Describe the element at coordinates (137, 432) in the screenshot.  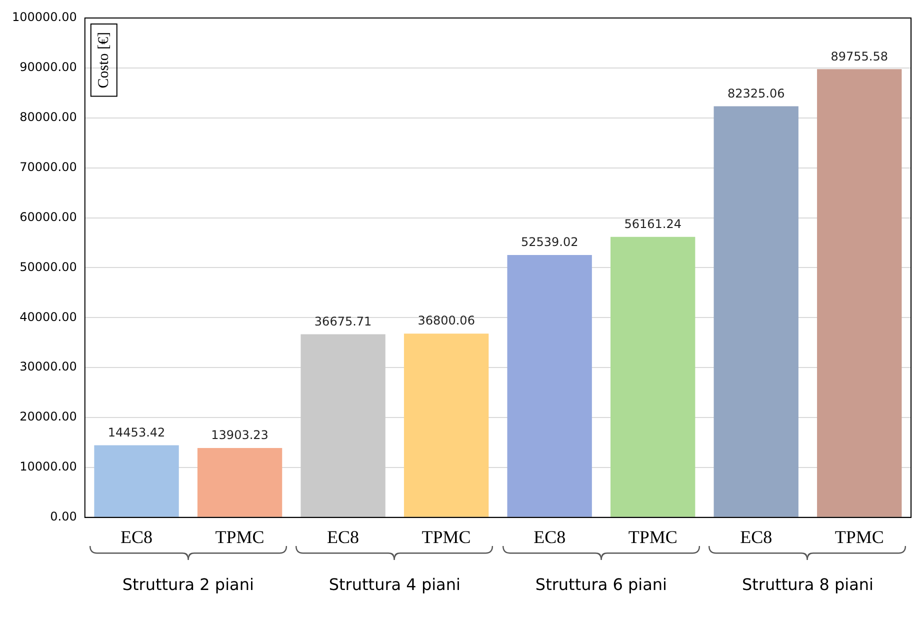
I see `data-label: 14453.42` at that location.